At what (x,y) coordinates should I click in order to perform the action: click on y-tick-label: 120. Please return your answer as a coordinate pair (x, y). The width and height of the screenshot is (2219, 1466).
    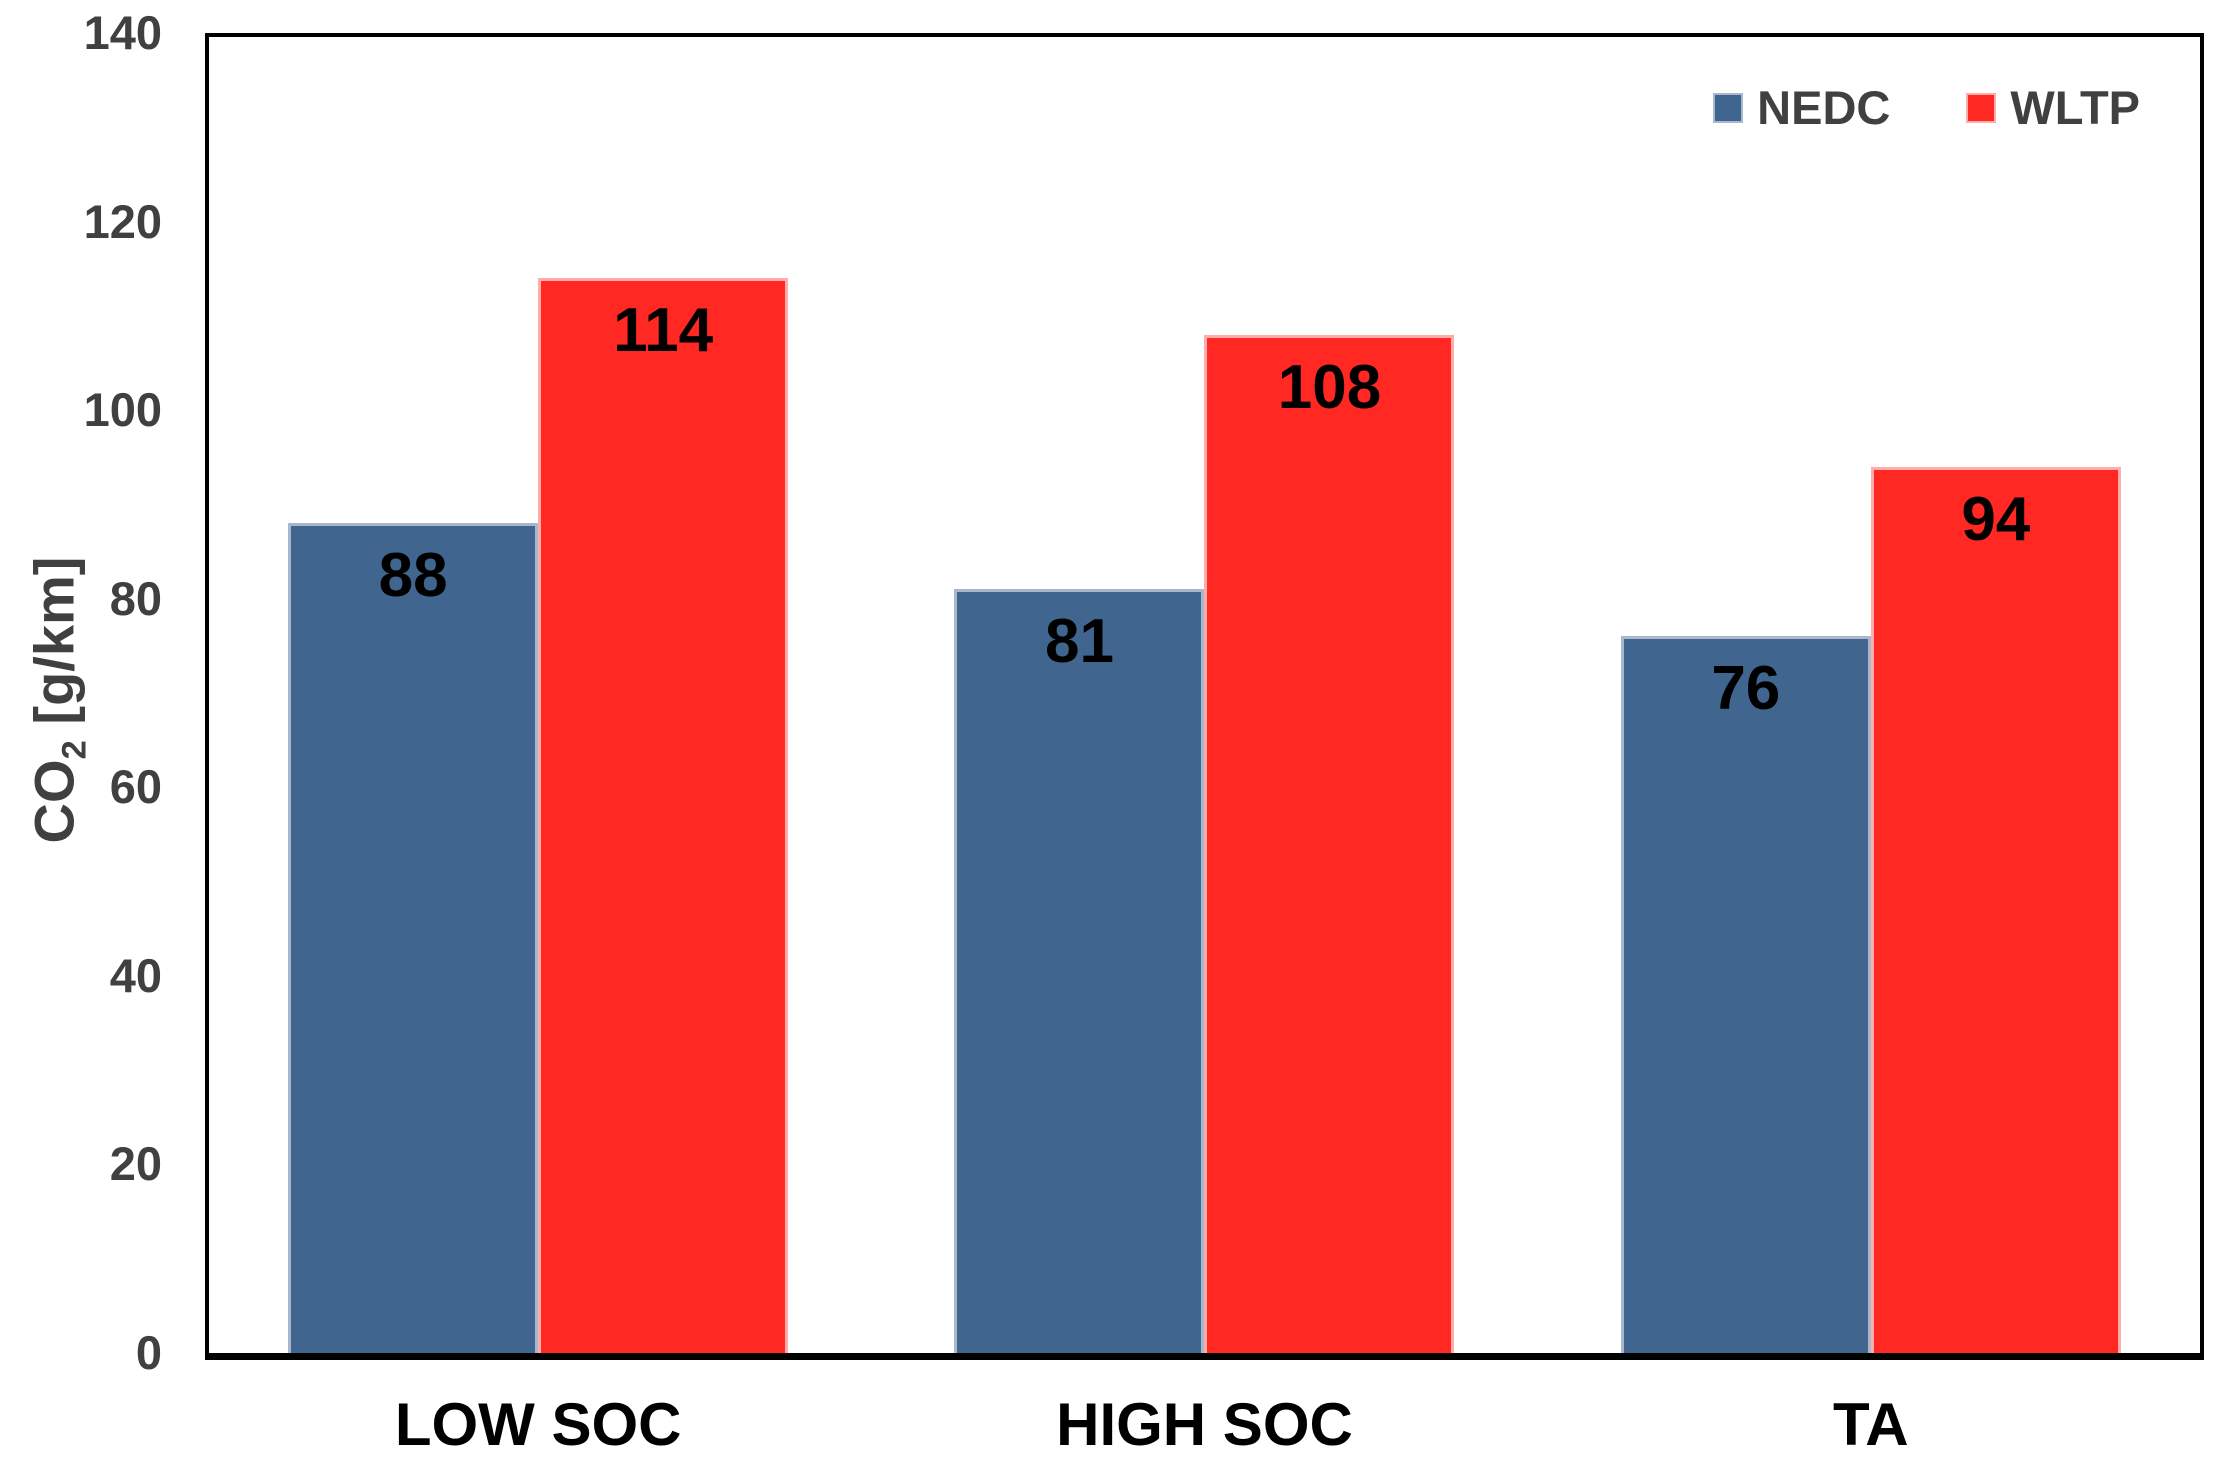
    Looking at the image, I should click on (122, 221).